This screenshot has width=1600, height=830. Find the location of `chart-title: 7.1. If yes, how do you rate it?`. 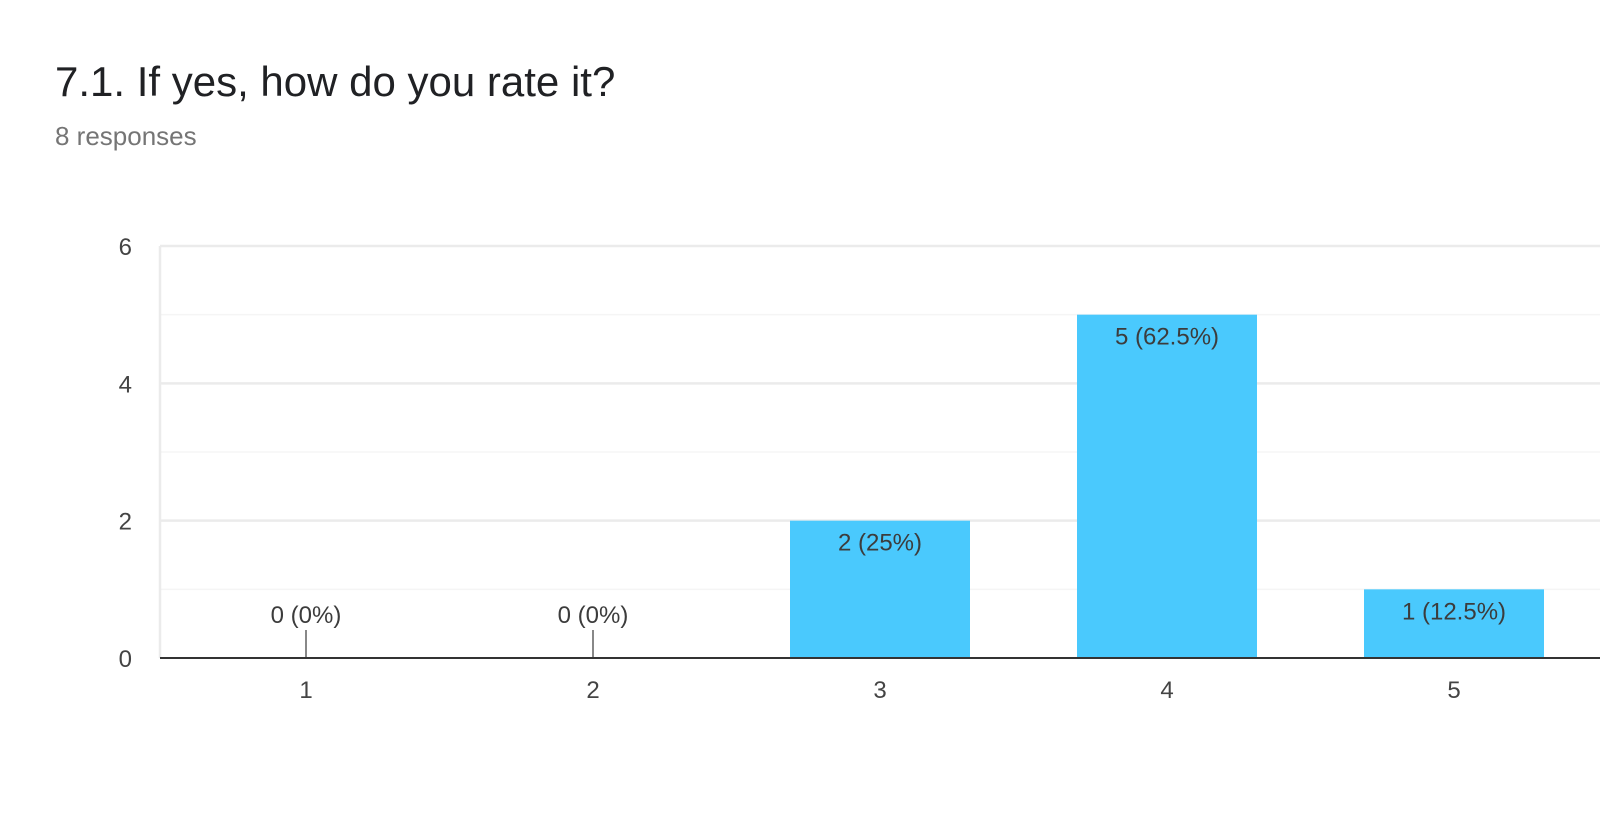

chart-title: 7.1. If yes, how do you rate it? is located at coordinates (335, 81).